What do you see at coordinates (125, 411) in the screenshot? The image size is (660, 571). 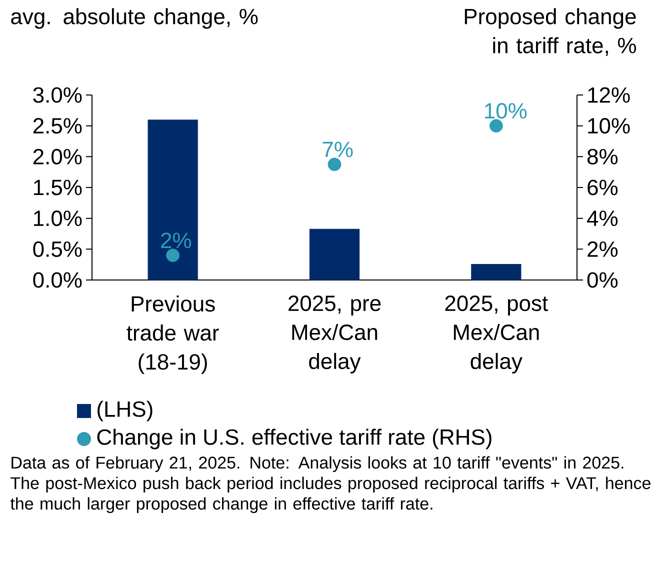 I see `legend-label: (LHS)` at bounding box center [125, 411].